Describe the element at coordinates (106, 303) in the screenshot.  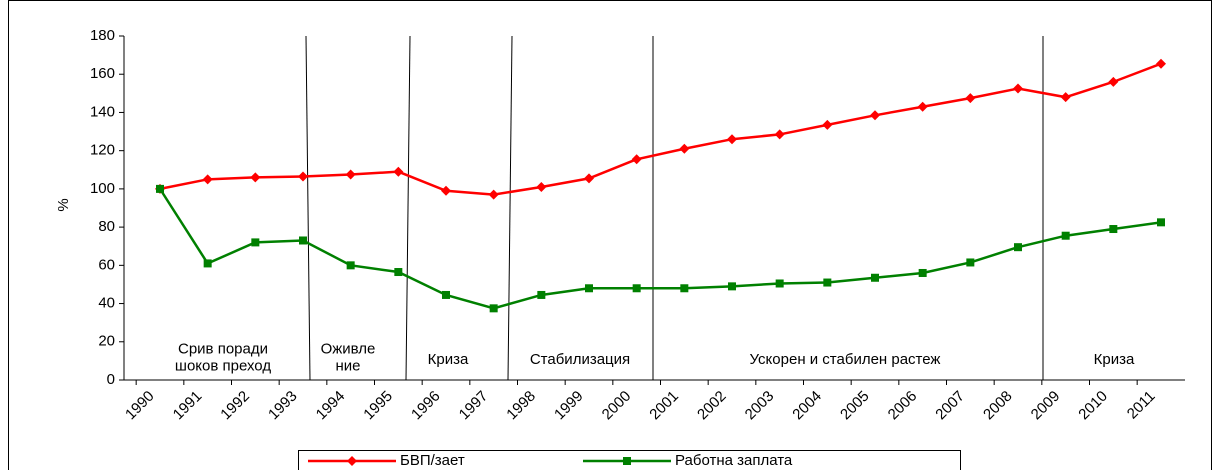
I see `y-tick-label: 40` at that location.